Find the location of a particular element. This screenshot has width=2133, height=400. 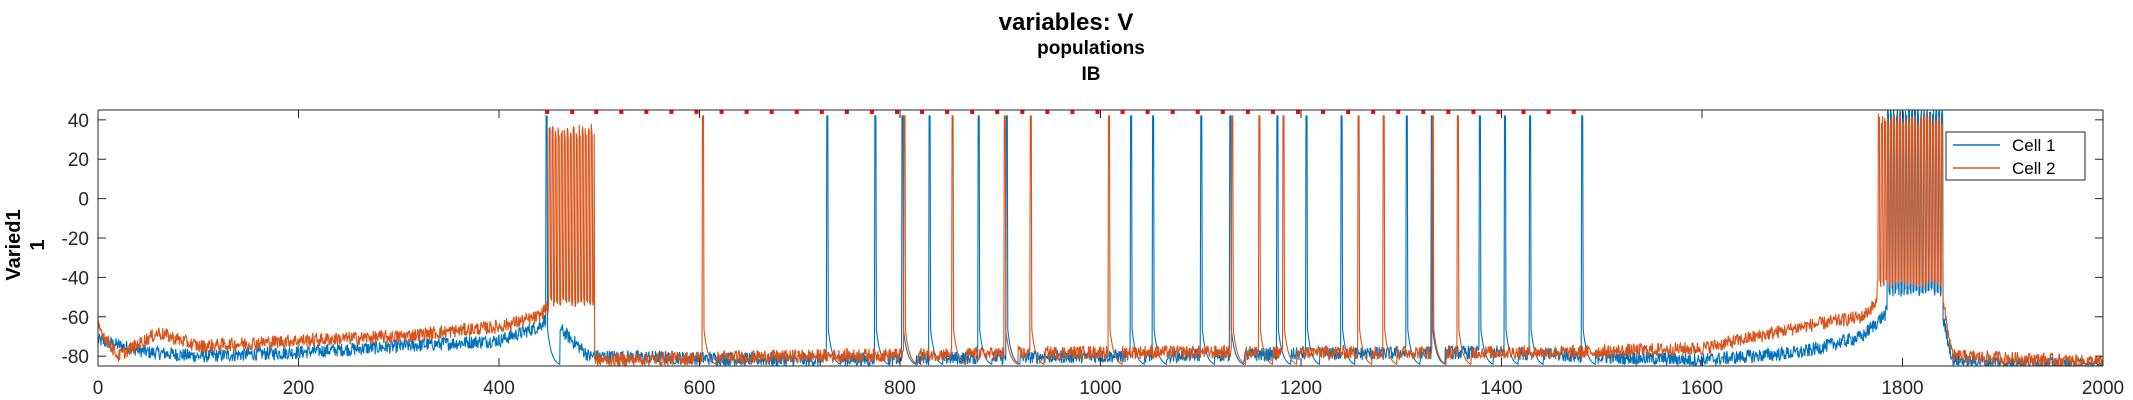

y-tick-label--20: -20 is located at coordinates (75, 239).